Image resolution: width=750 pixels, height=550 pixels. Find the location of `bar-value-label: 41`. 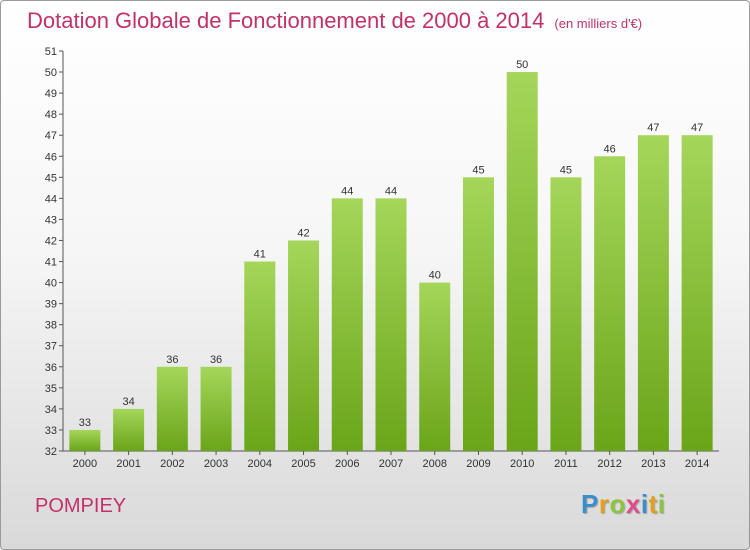

bar-value-label: 41 is located at coordinates (260, 255).